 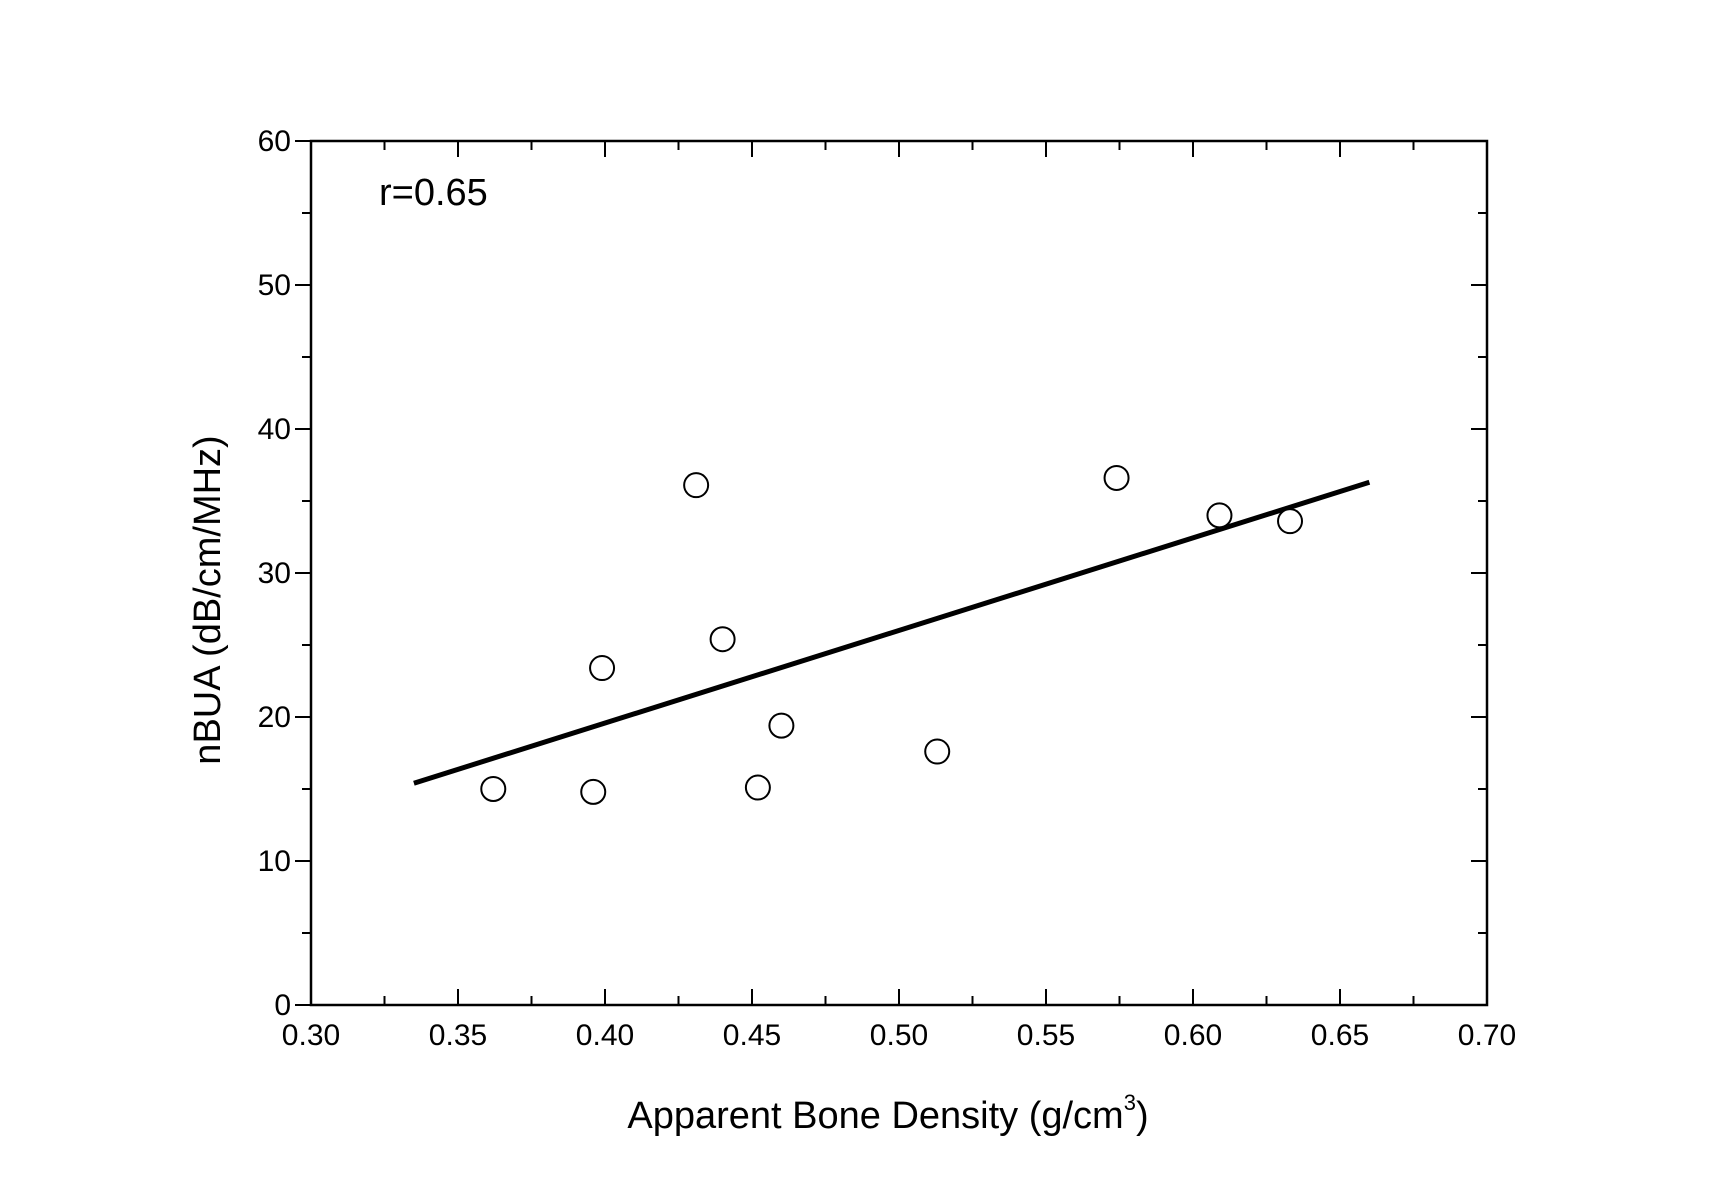 I want to click on regression-line, so click(x=892, y=632).